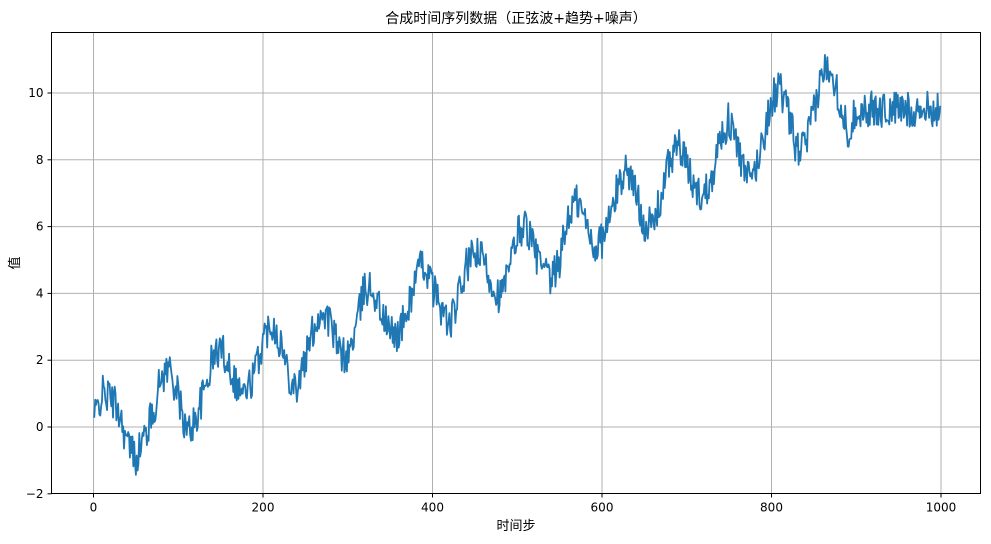 The image size is (991, 544). I want to click on y-tick-label: 10, so click(35, 93).